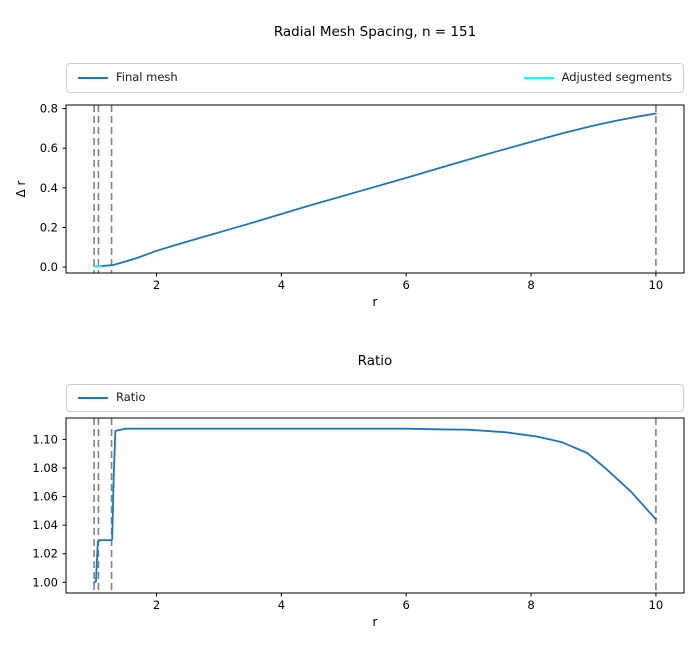 The image size is (700, 650). What do you see at coordinates (406, 285) in the screenshot?
I see `top-plot-xtick-label: 6` at bounding box center [406, 285].